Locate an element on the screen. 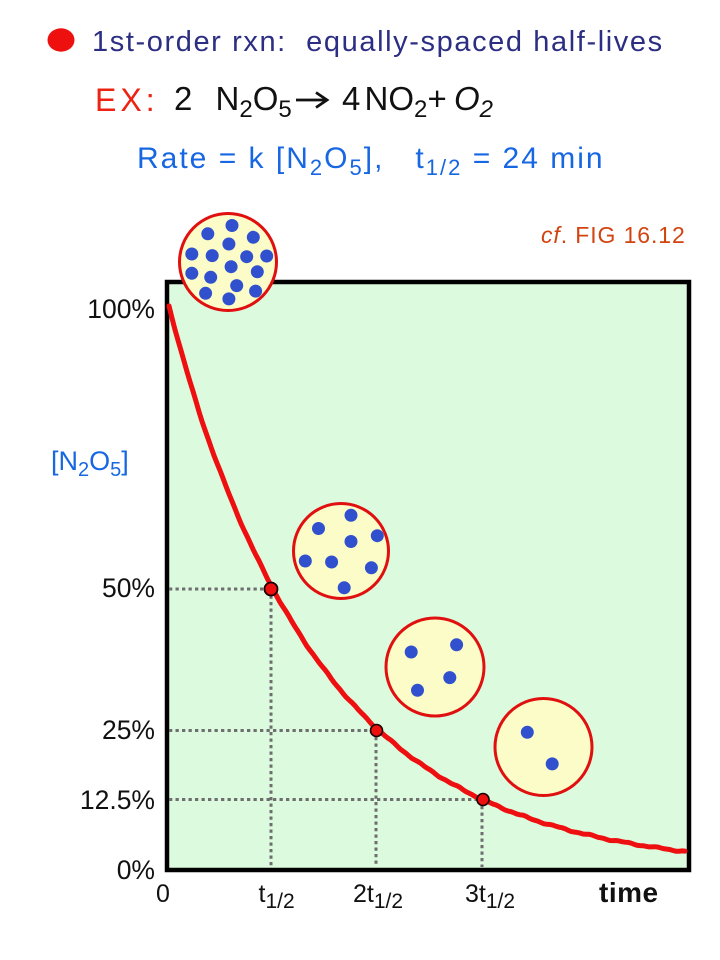 The image size is (720, 960). svg-text: cf. FIG 16.12 is located at coordinates (613, 235).